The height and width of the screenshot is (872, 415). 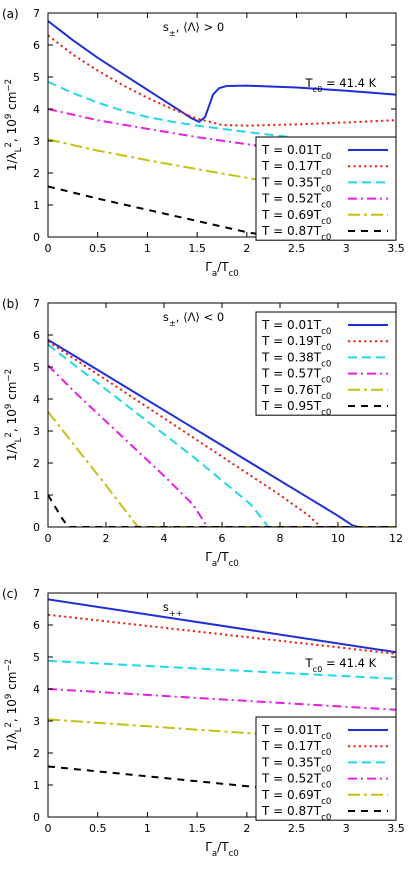 What do you see at coordinates (296, 392) in the screenshot?
I see `legend-entry-5: T = 0.76Tc0` at bounding box center [296, 392].